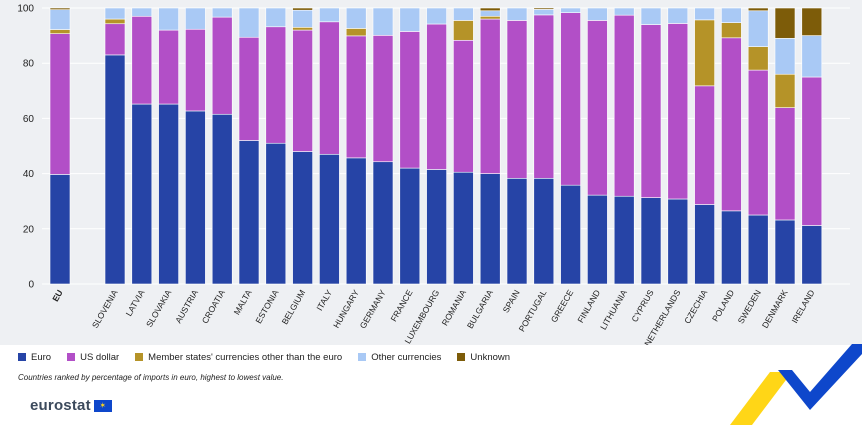 The height and width of the screenshot is (425, 862). I want to click on x-tick-label: SLOVAKIA, so click(159, 308).